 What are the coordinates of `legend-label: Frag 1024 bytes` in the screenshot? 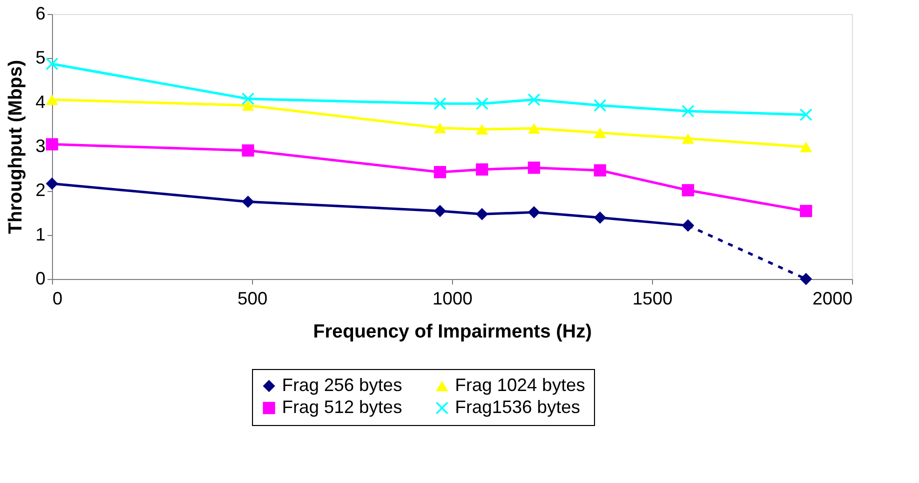 It's located at (520, 385).